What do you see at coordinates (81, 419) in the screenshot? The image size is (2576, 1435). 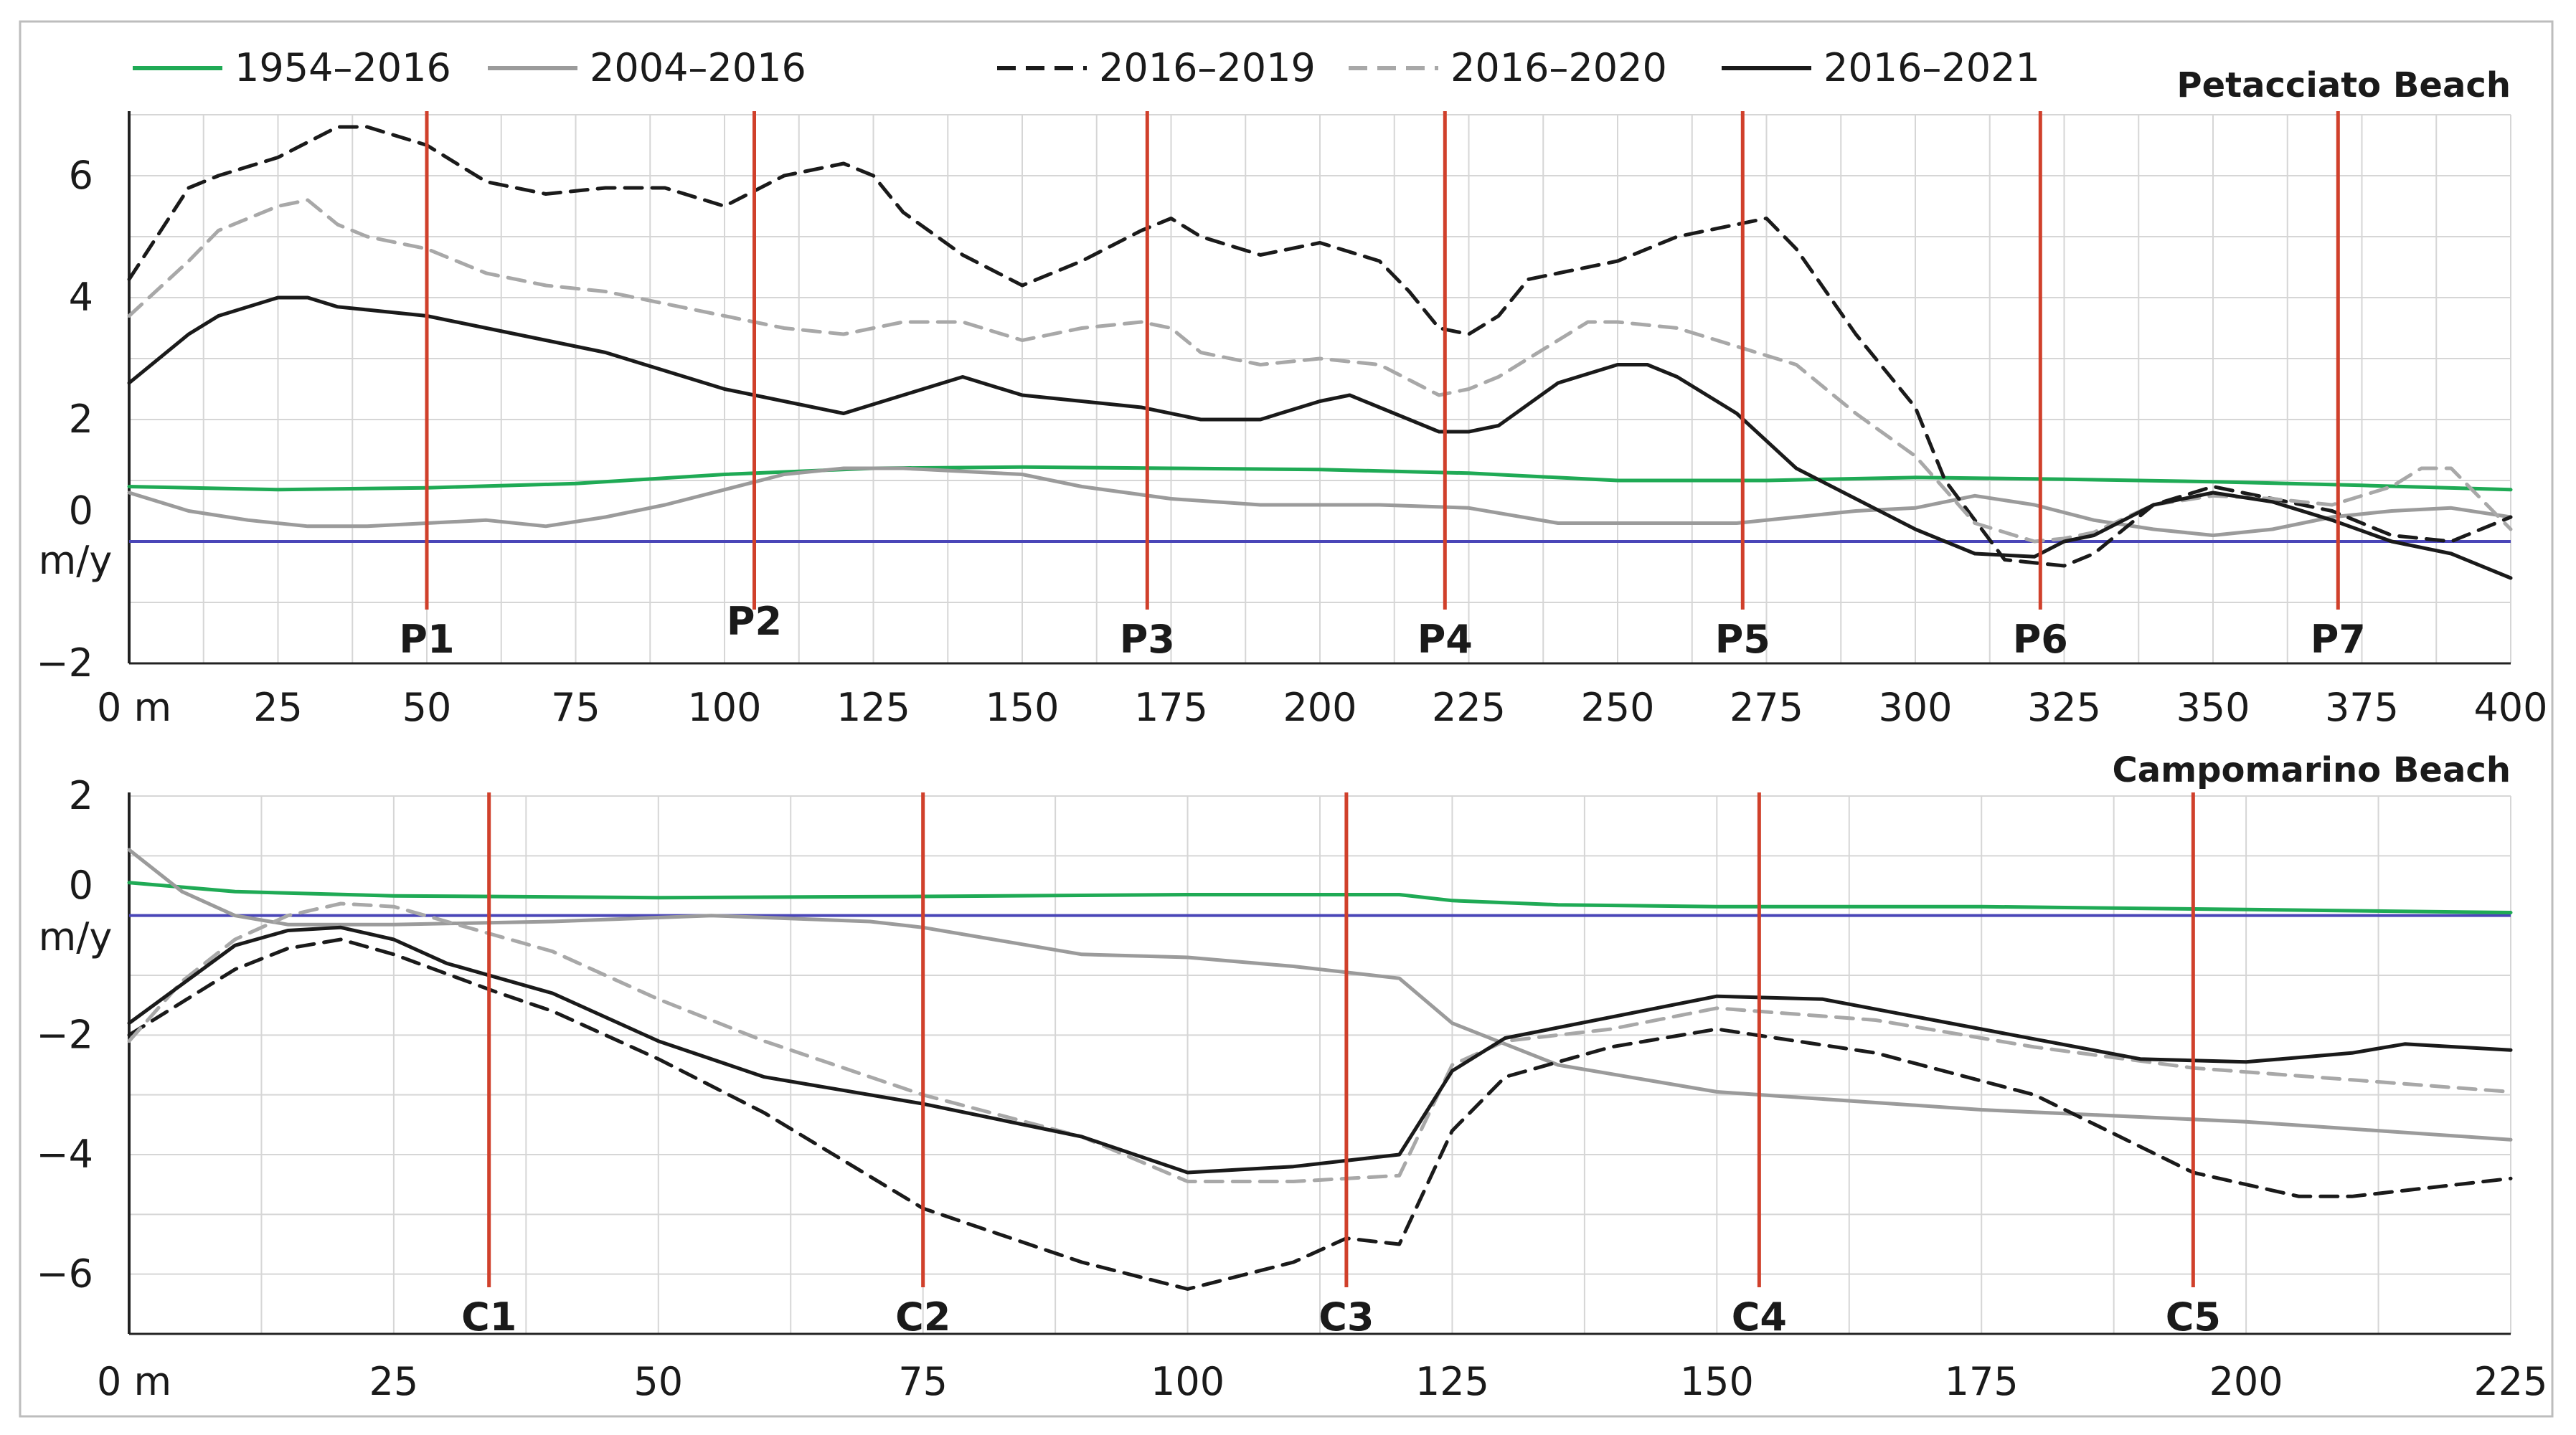 I see `petacciato-beach-y-tick-label: 2` at bounding box center [81, 419].